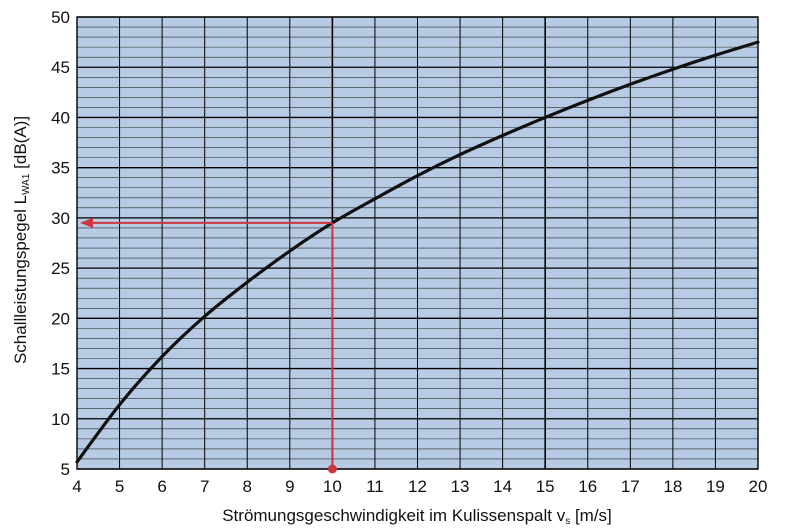 Image resolution: width=785 pixels, height=530 pixels. What do you see at coordinates (545, 486) in the screenshot?
I see `x-tick-label: 15` at bounding box center [545, 486].